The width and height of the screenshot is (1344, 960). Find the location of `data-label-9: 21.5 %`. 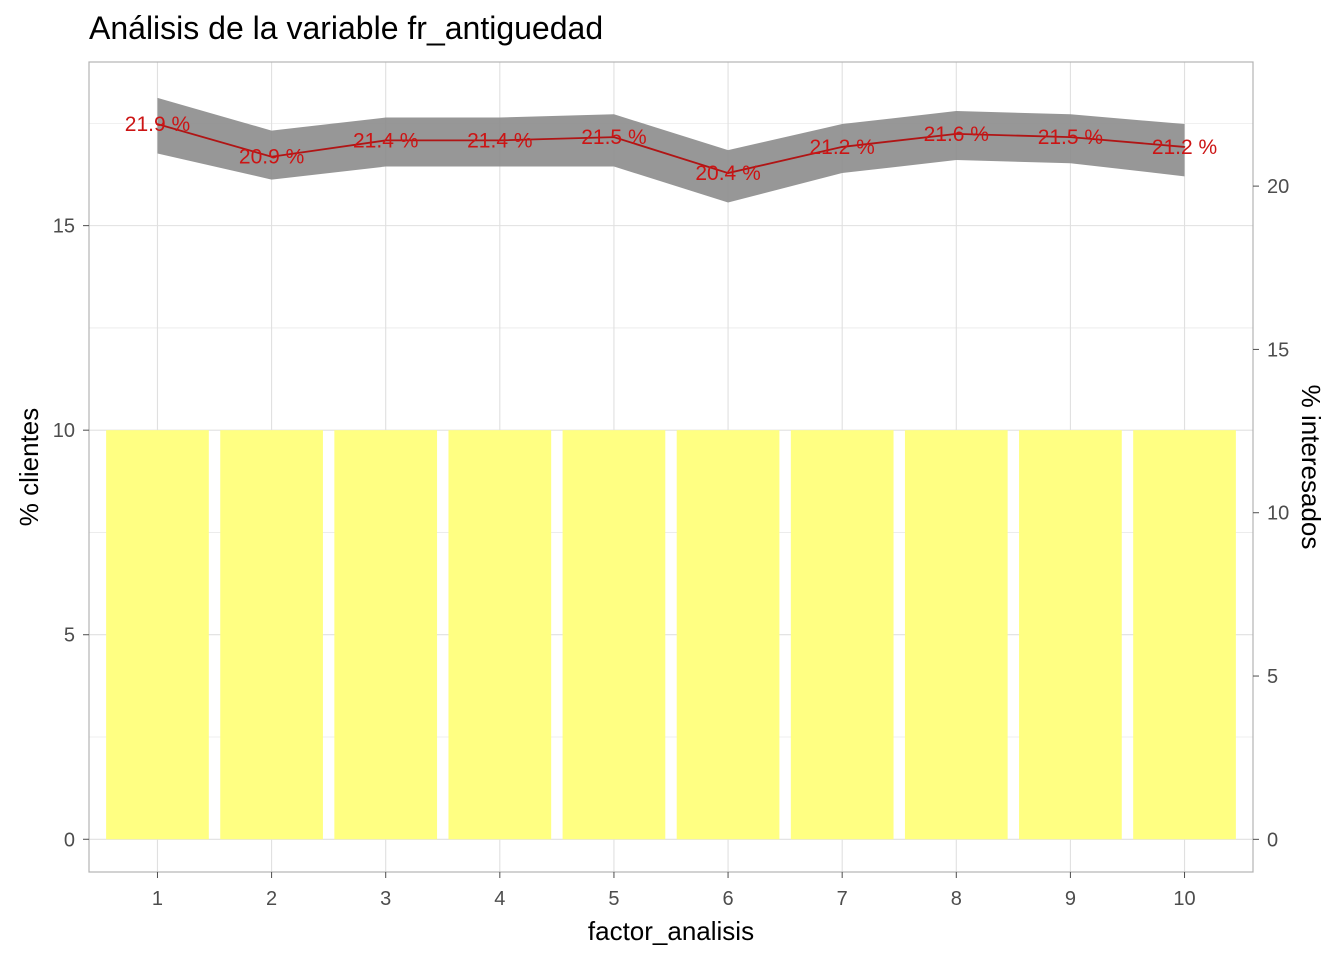

data-label-9: 21.5 % is located at coordinates (1070, 137).